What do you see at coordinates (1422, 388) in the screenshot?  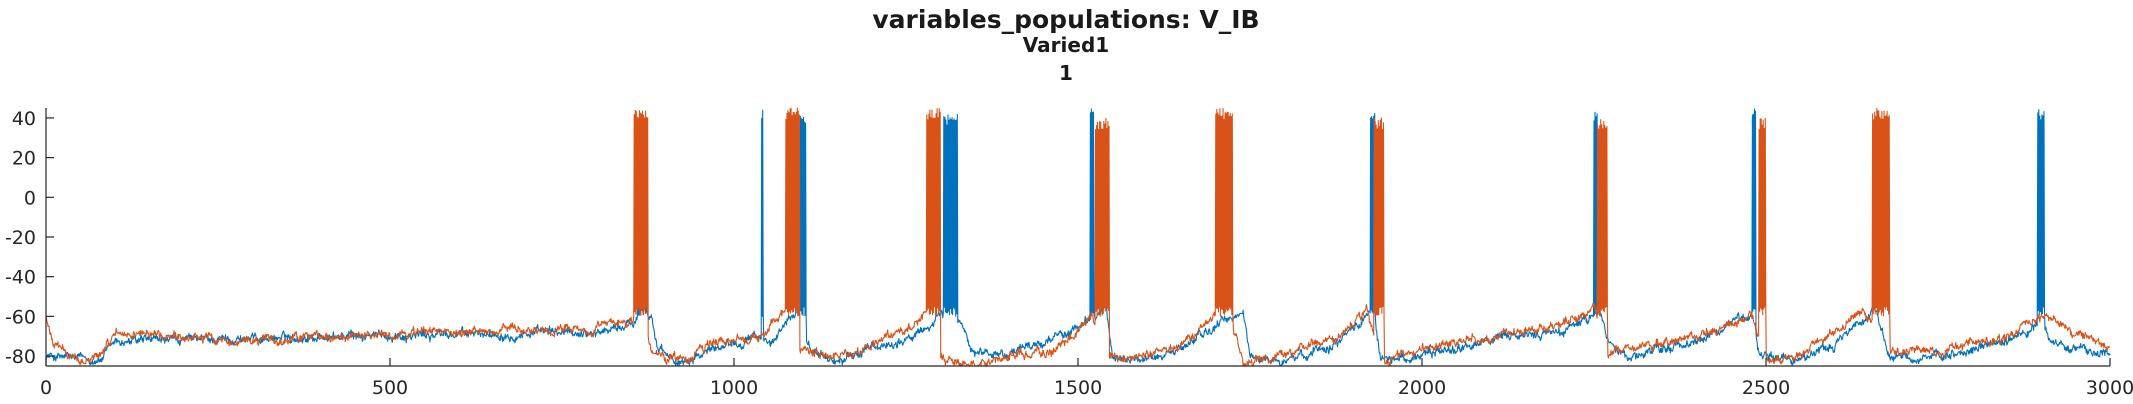 I see `x-tick-label: 2000` at bounding box center [1422, 388].